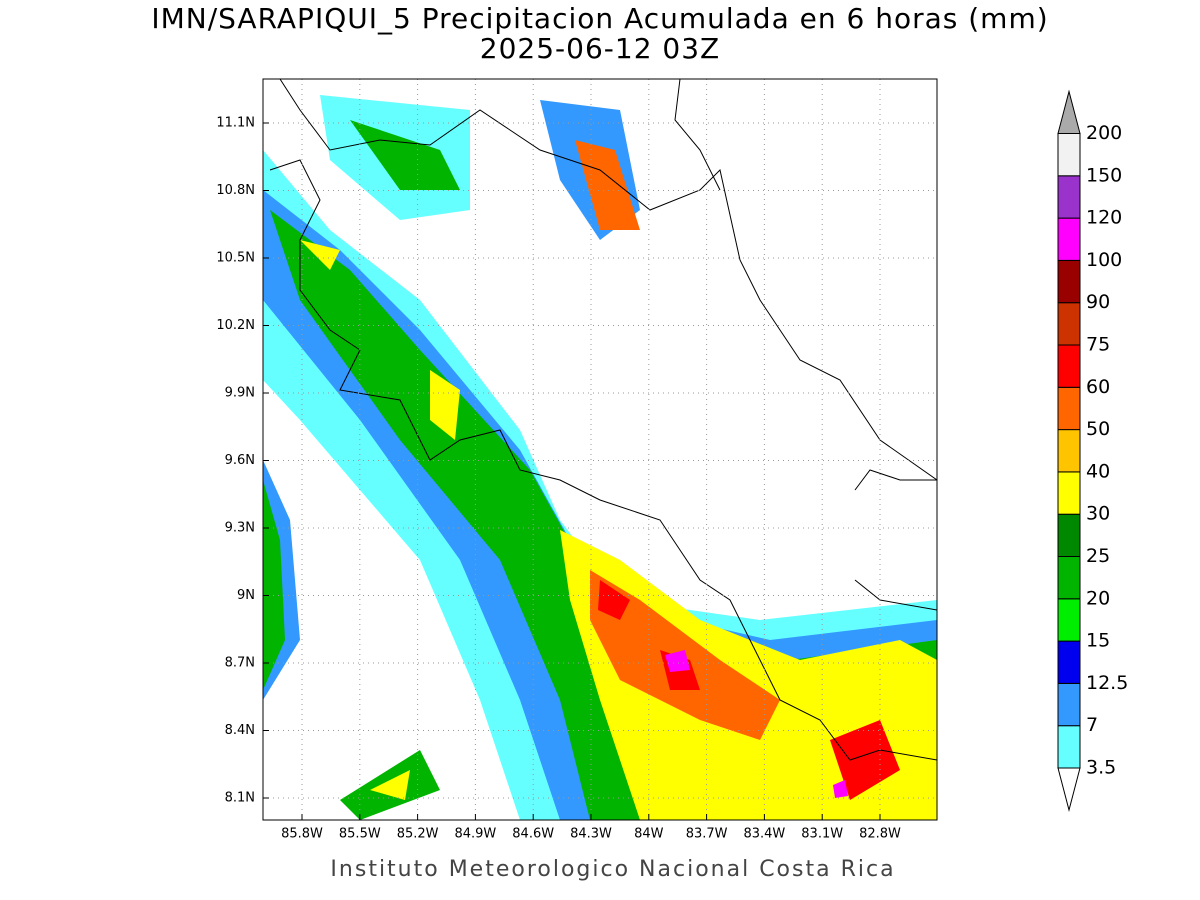  Describe the element at coordinates (1098, 471) in the screenshot. I see `colorbar-label: 40` at that location.